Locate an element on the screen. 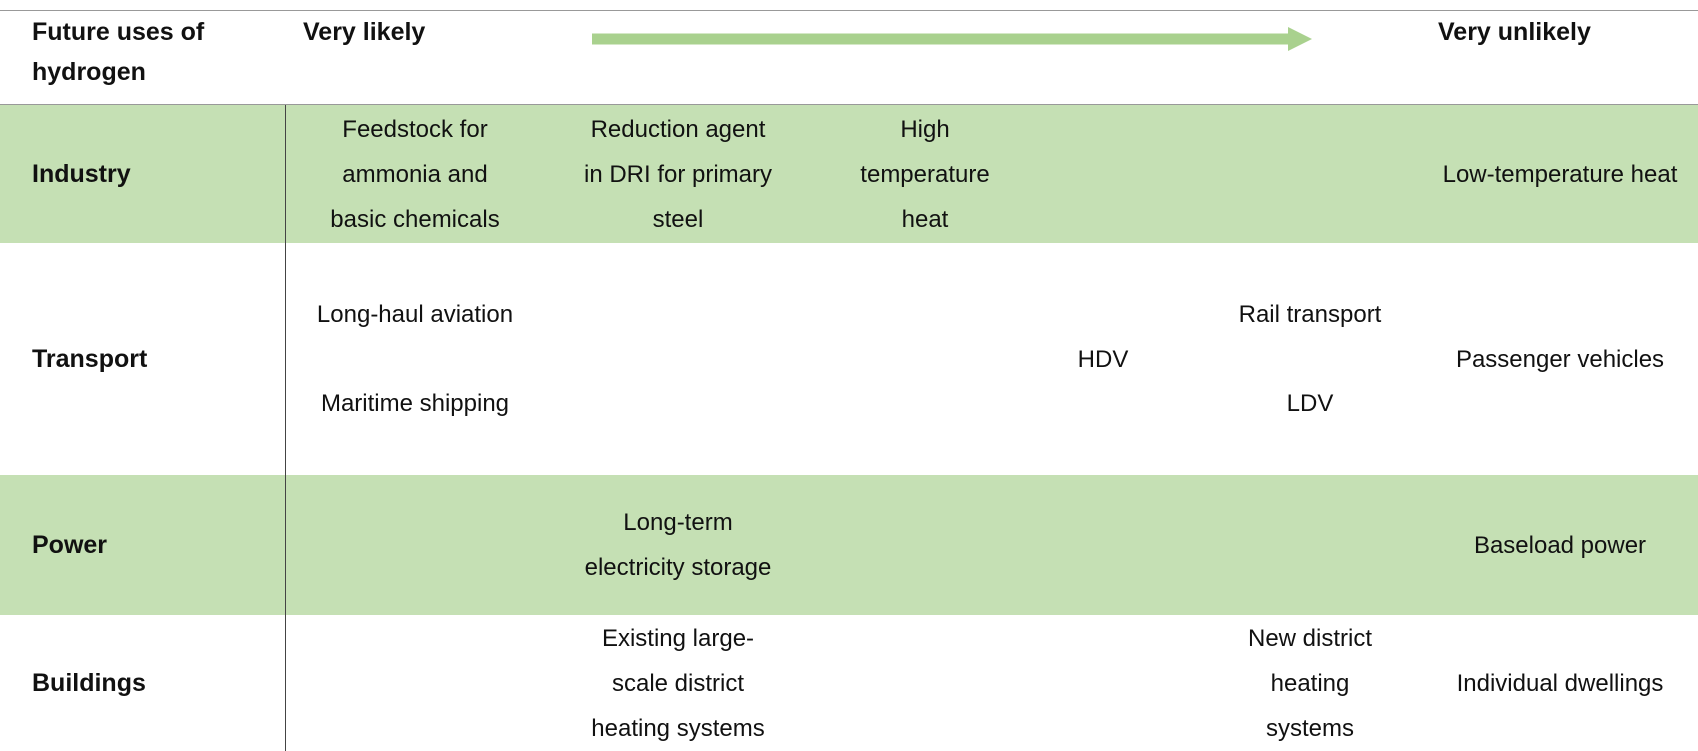 The image size is (1698, 751). cell-text: New district heating systems is located at coordinates (1310, 683).